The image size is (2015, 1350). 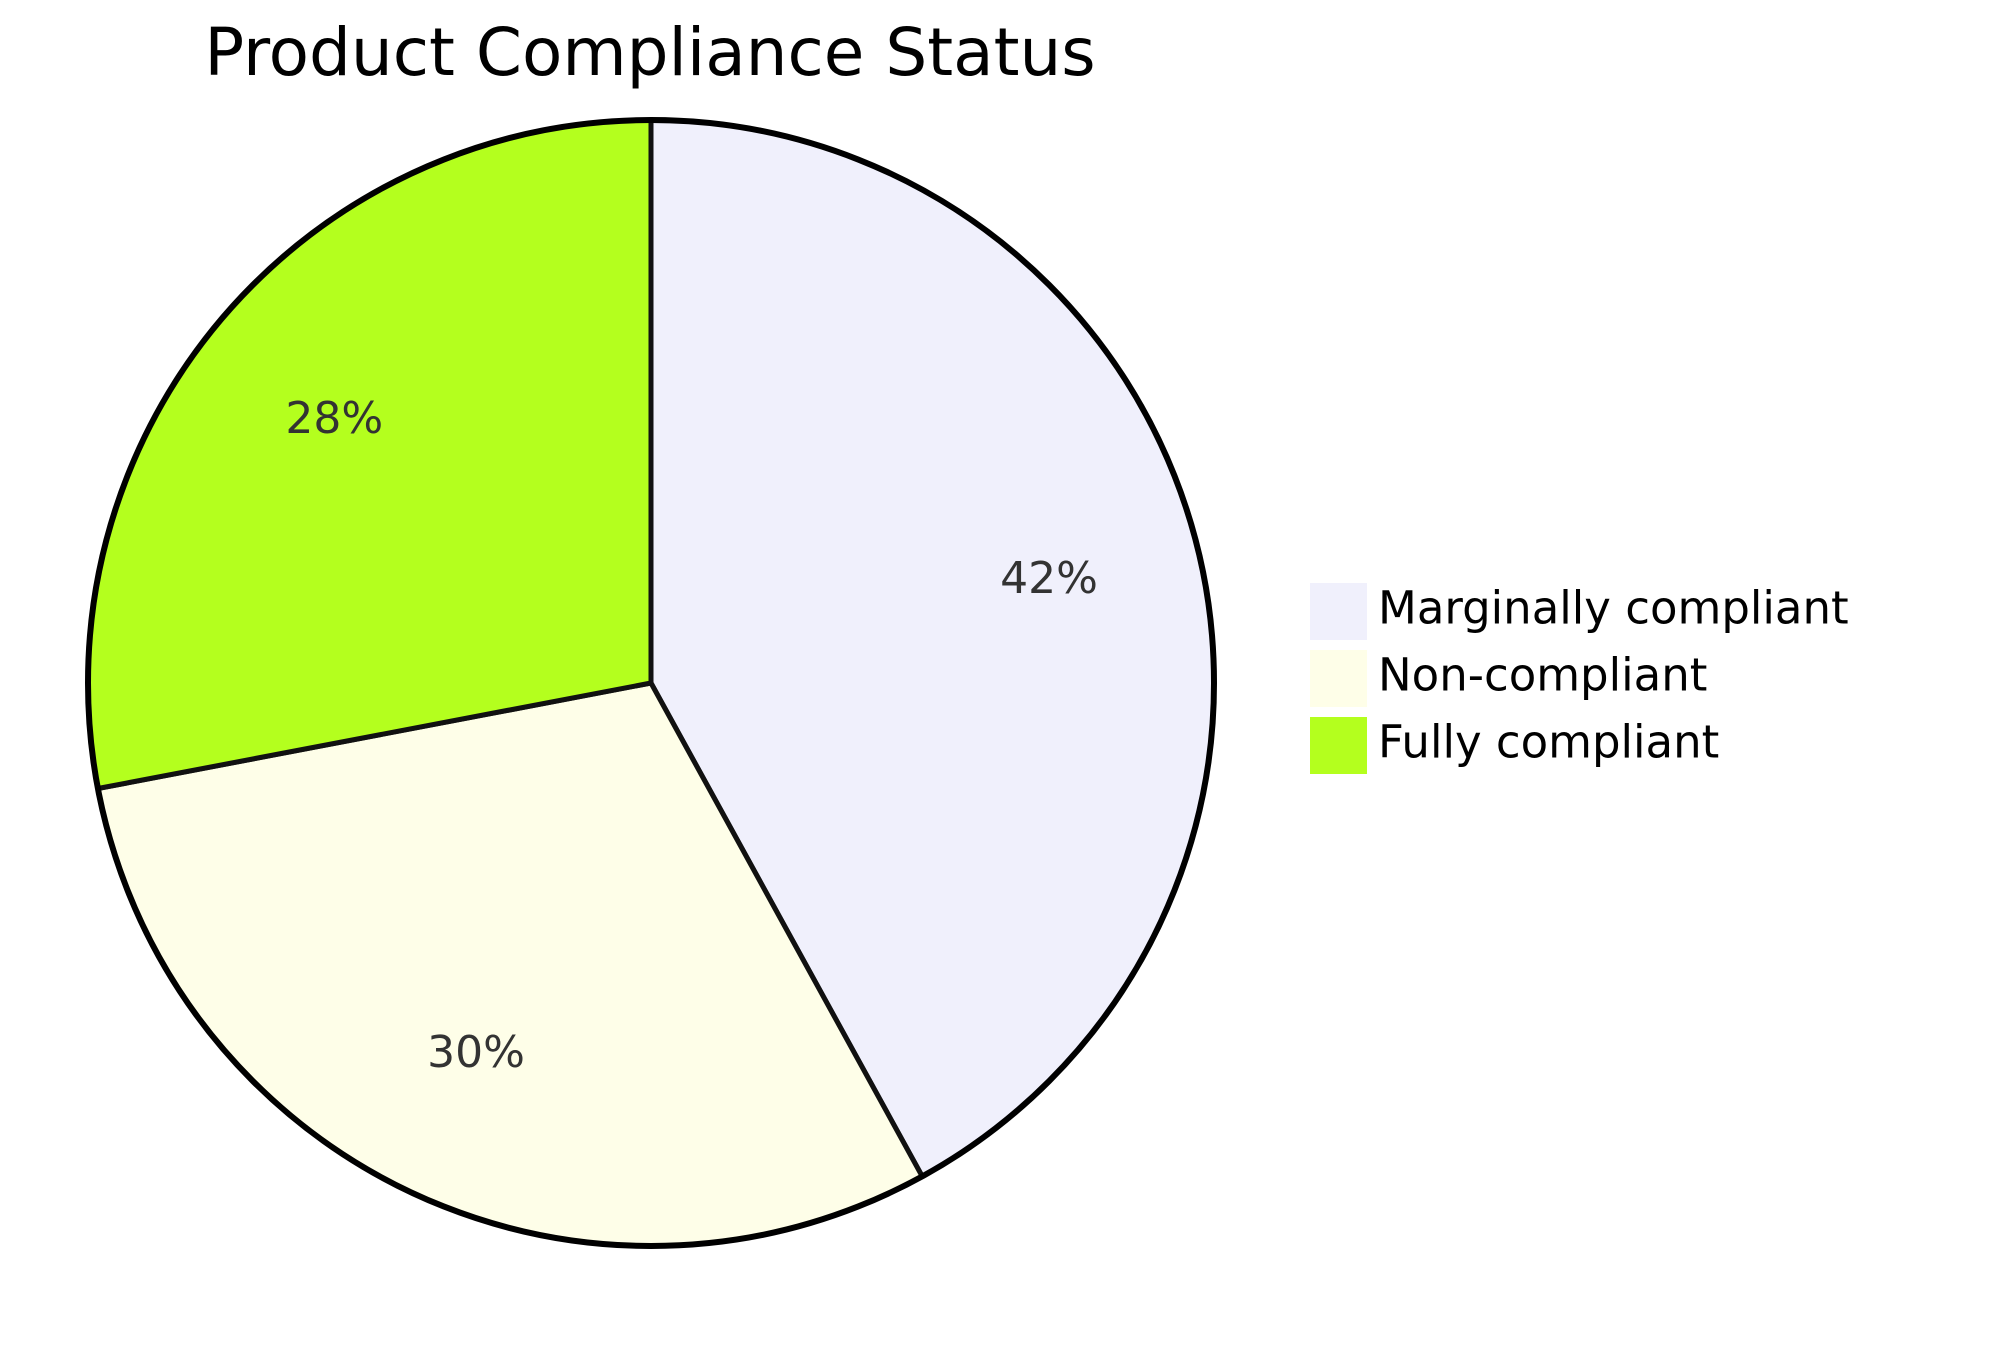 I want to click on legend-label: Marginally compliant, so click(x=1613, y=608).